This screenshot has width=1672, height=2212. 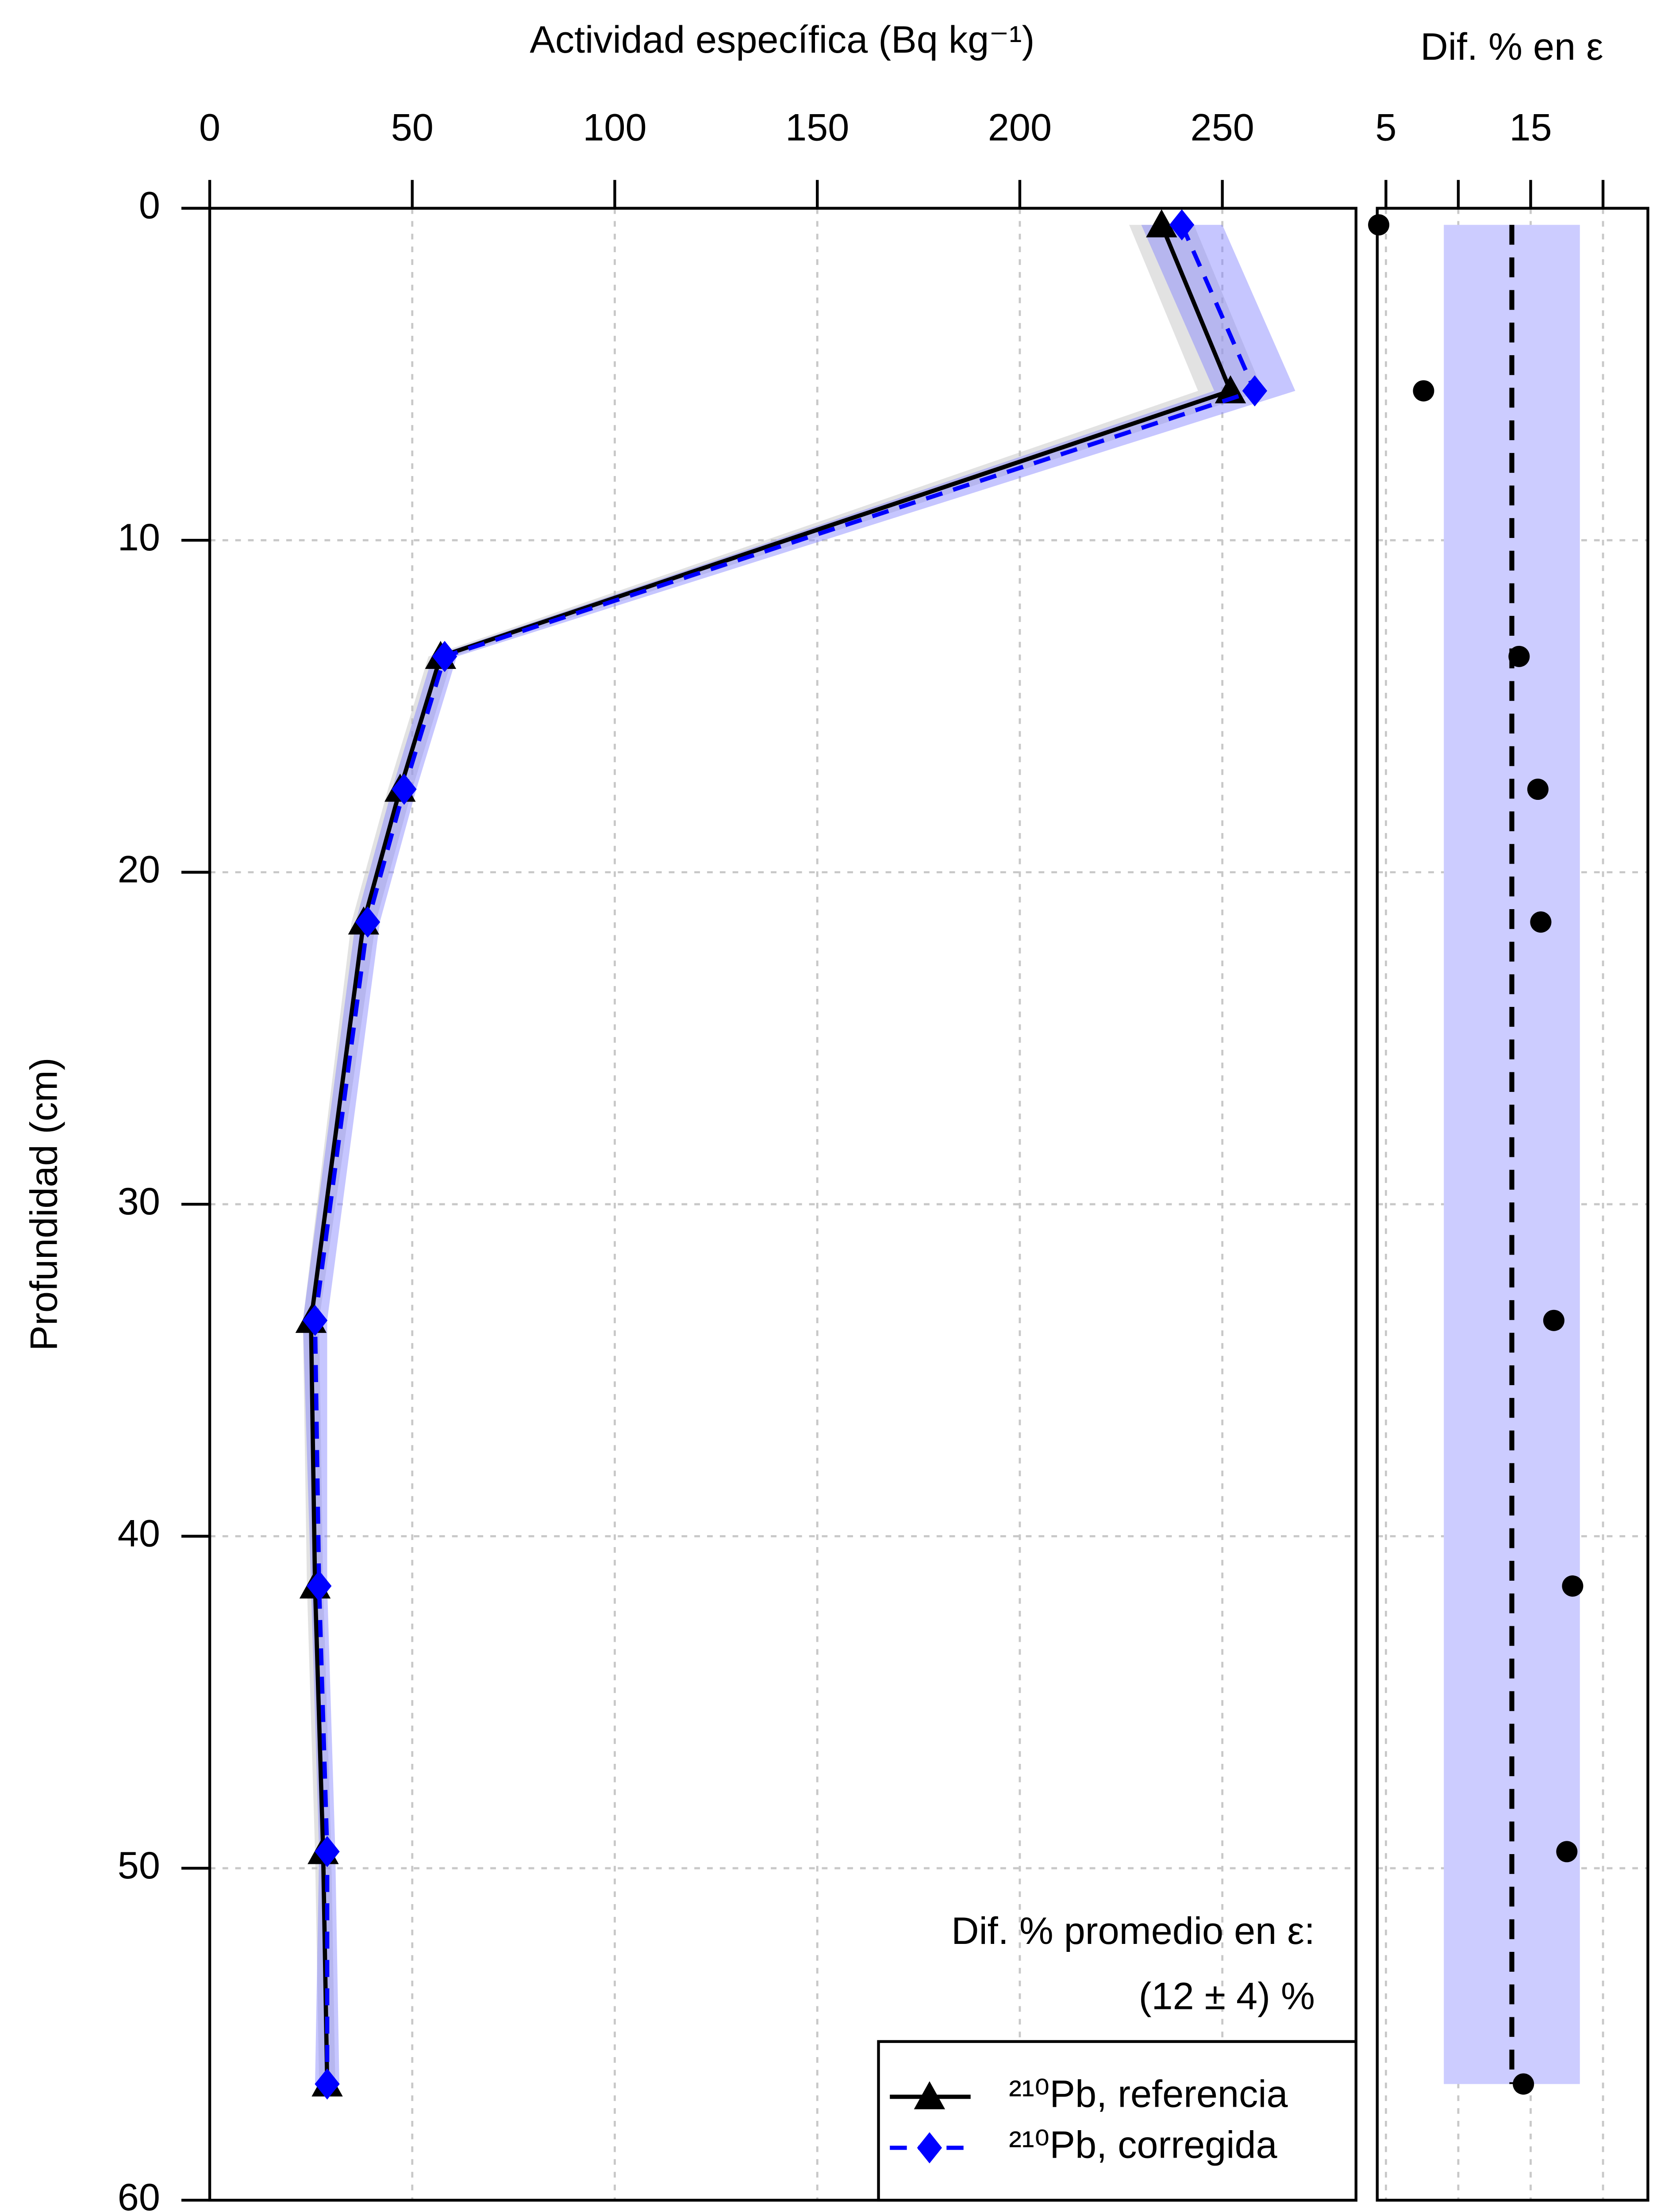 I want to click on x-tick-label: 15, so click(x=1530, y=128).